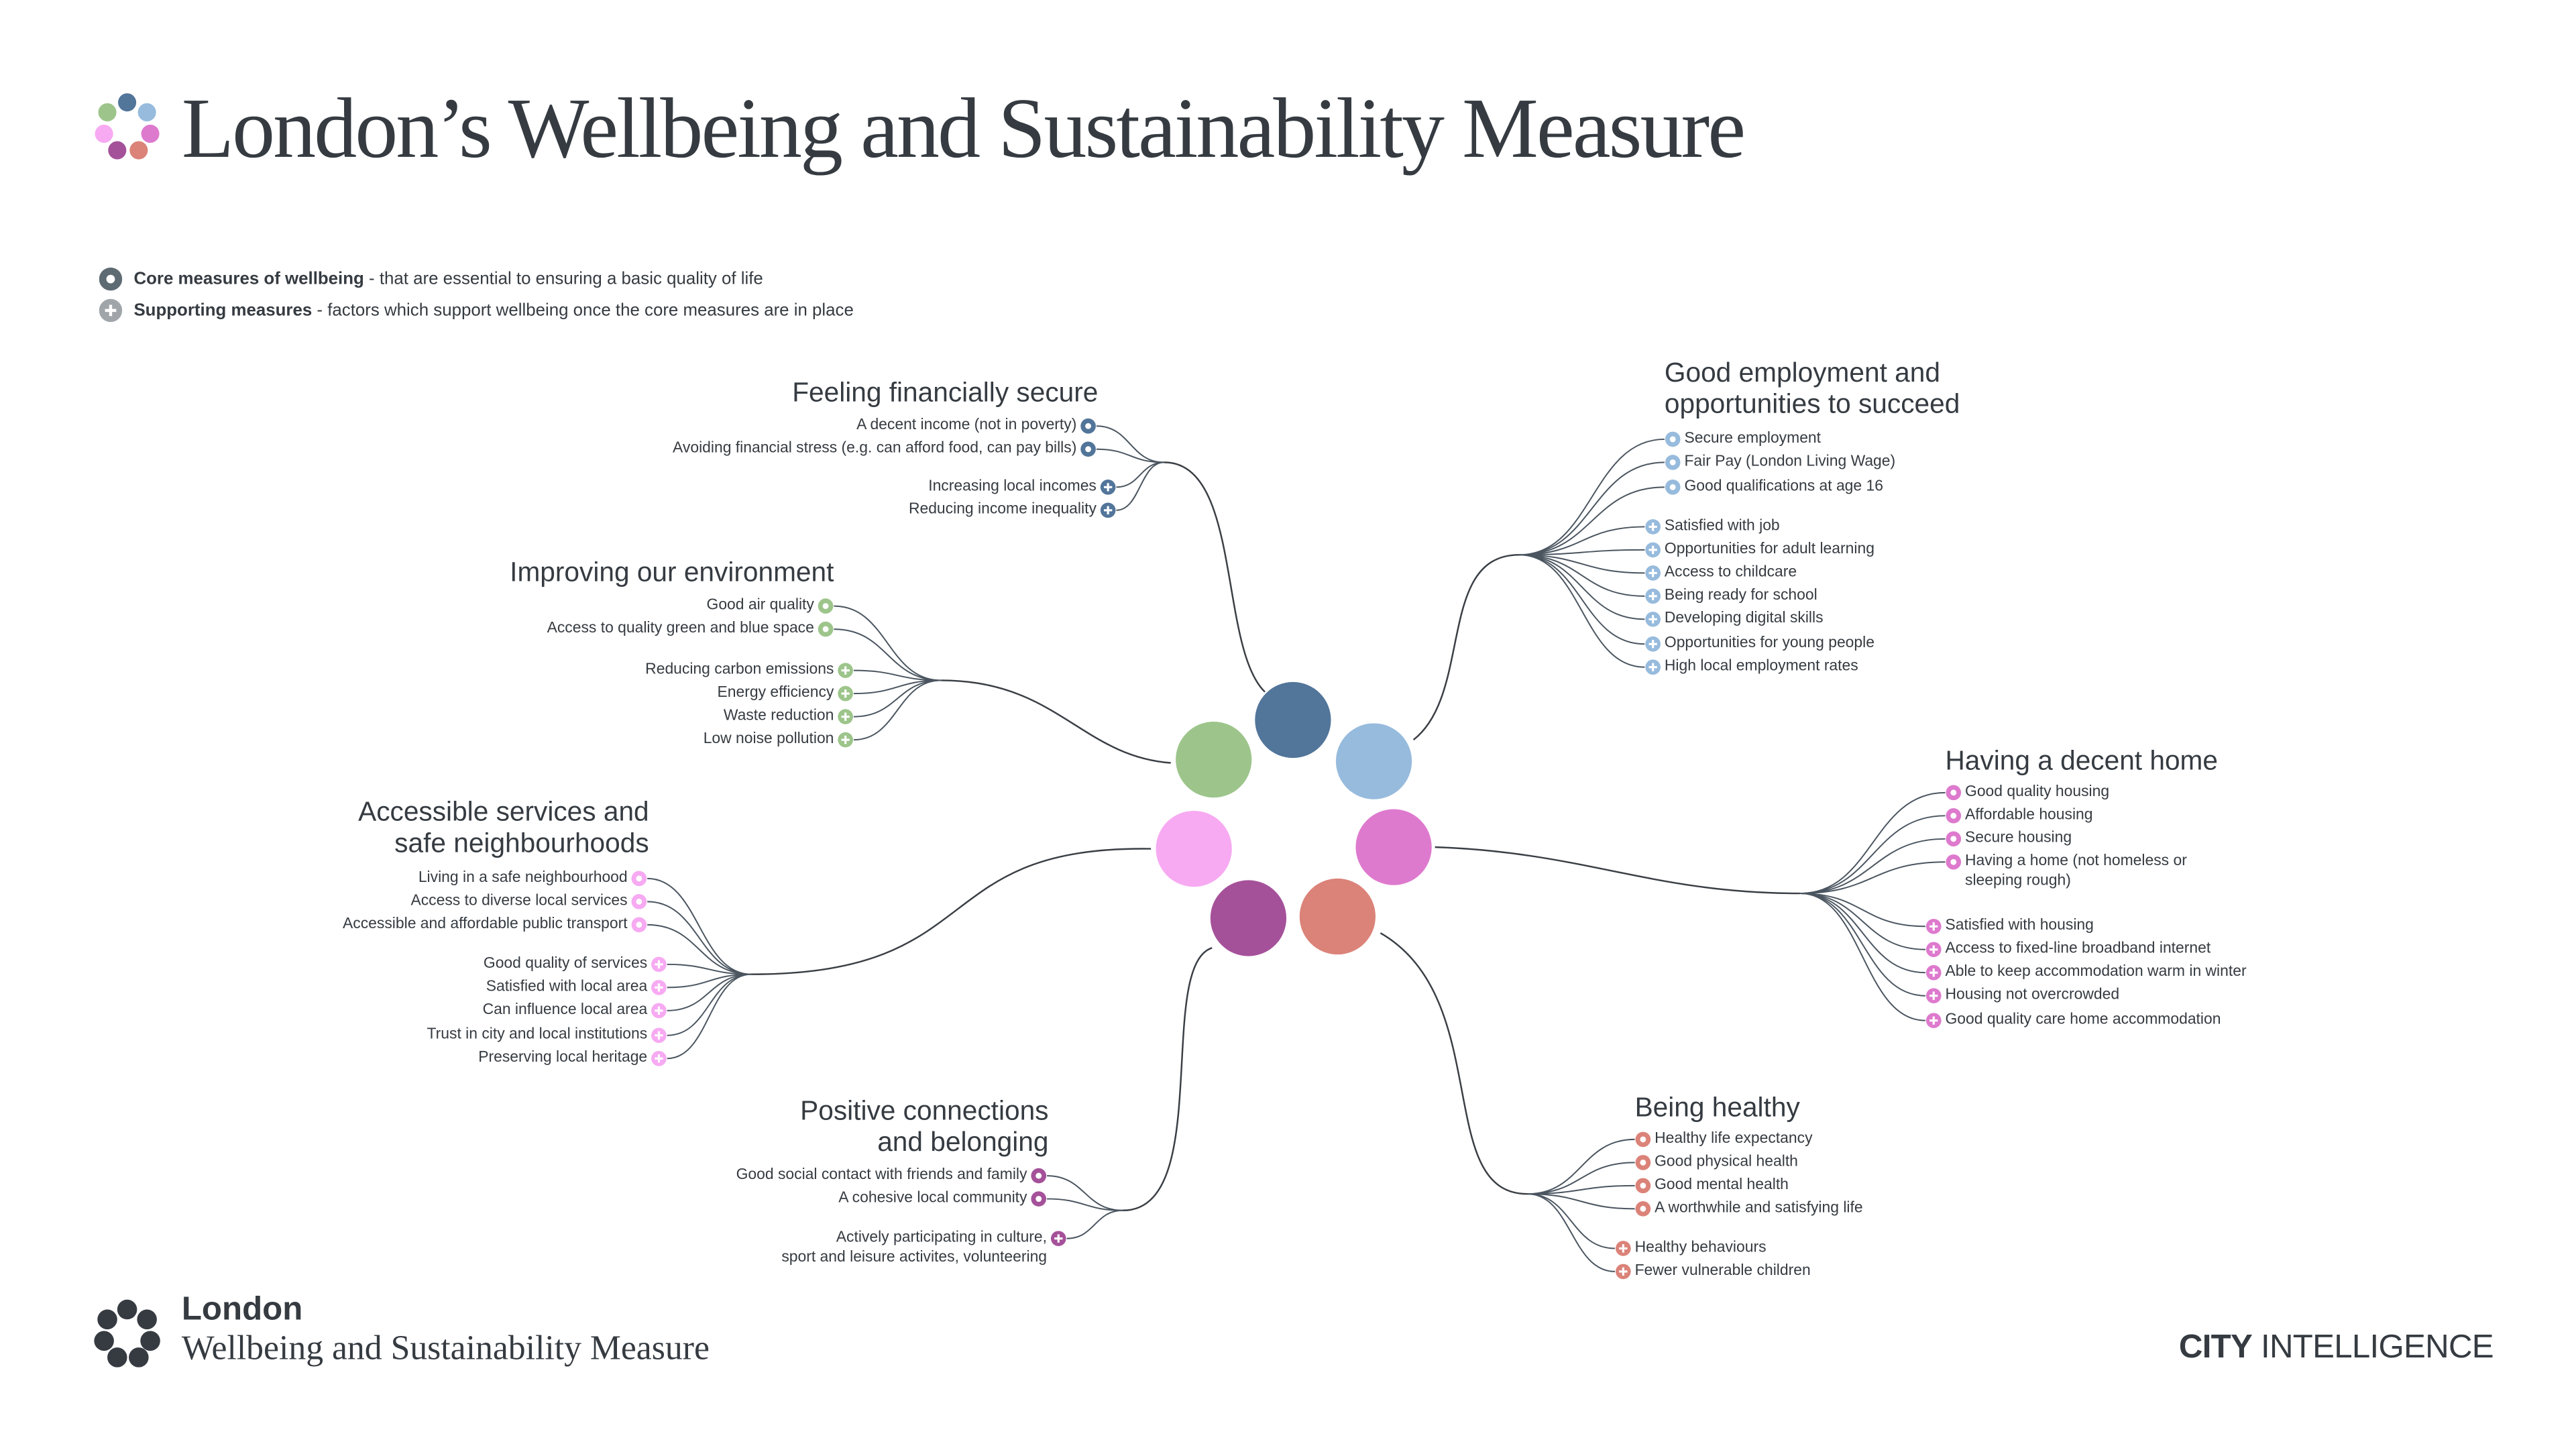 This screenshot has width=2576, height=1450. Describe the element at coordinates (1722, 1184) in the screenshot. I see `core-measure: Good mental health` at that location.